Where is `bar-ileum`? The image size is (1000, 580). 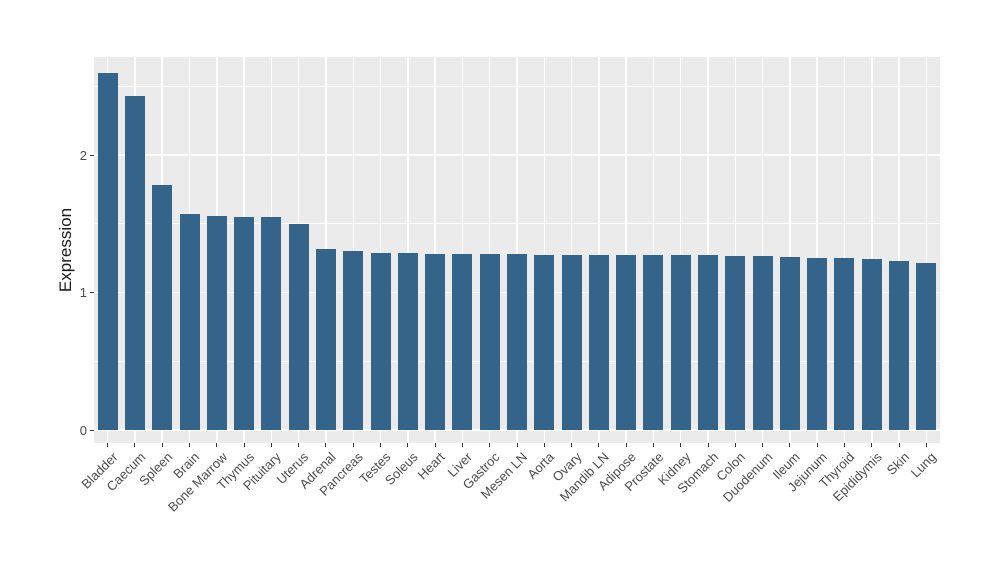 bar-ileum is located at coordinates (789, 343).